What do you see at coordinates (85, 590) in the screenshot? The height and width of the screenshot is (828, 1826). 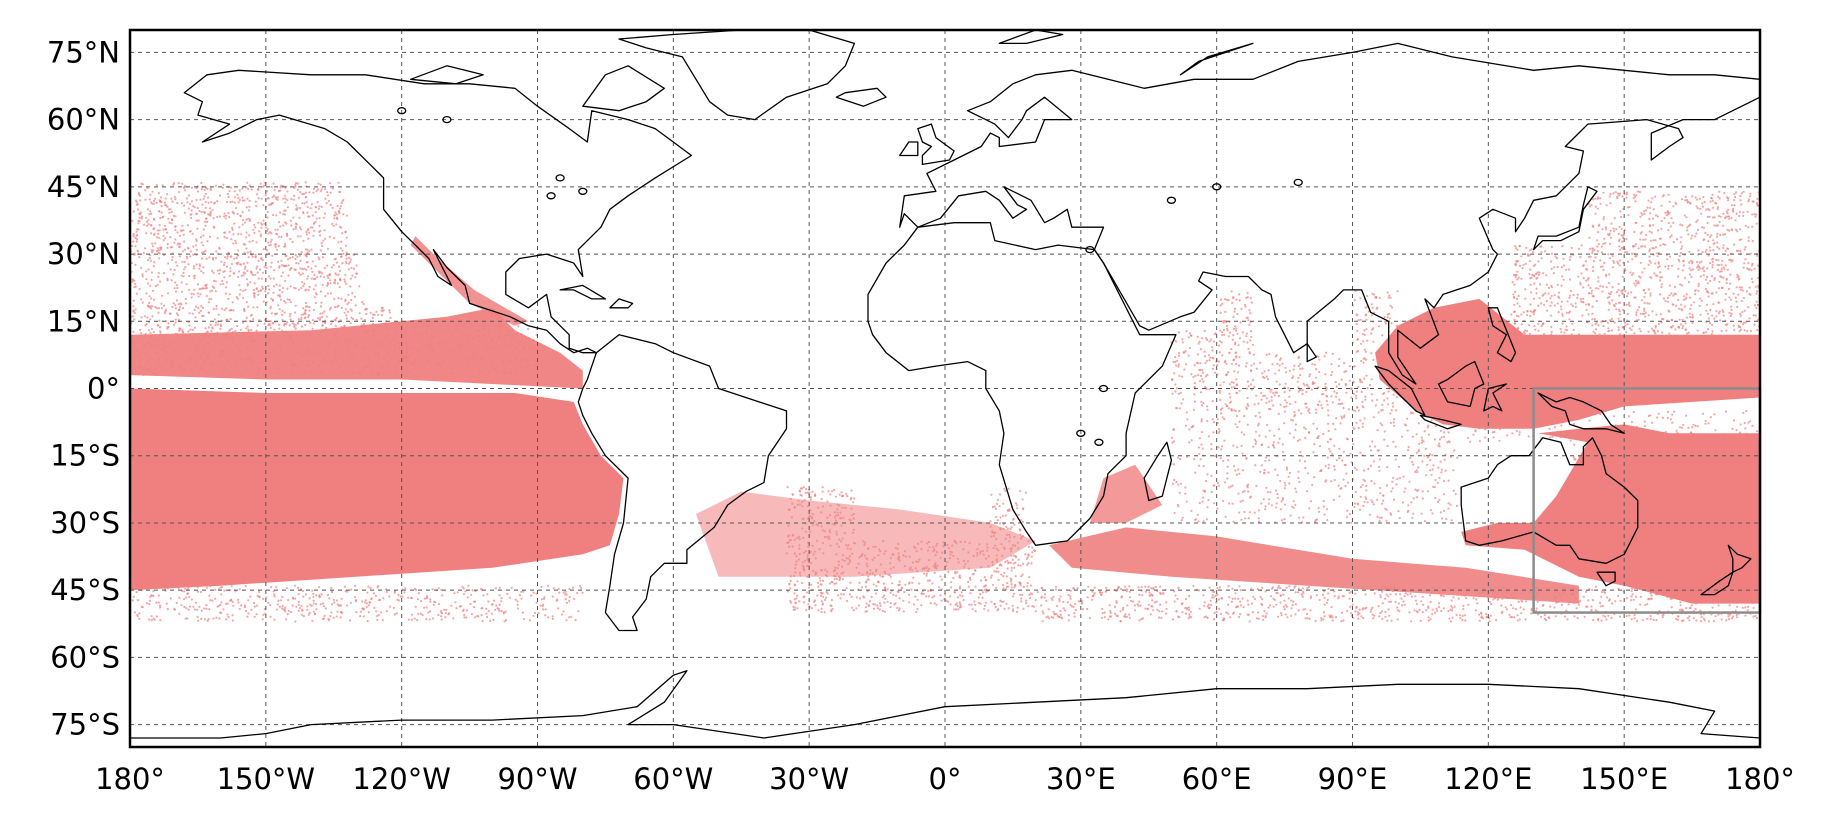 I see `lat-tick-label: 45°S` at bounding box center [85, 590].